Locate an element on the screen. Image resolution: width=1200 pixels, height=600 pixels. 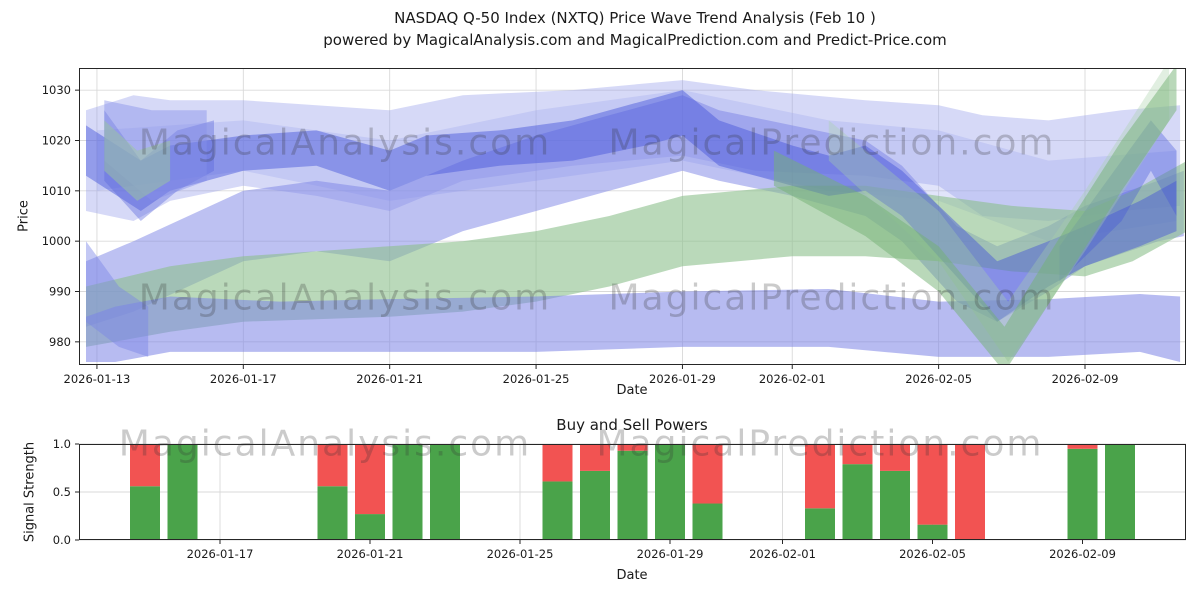
band-lower-blue-band is located at coordinates (633, 325).